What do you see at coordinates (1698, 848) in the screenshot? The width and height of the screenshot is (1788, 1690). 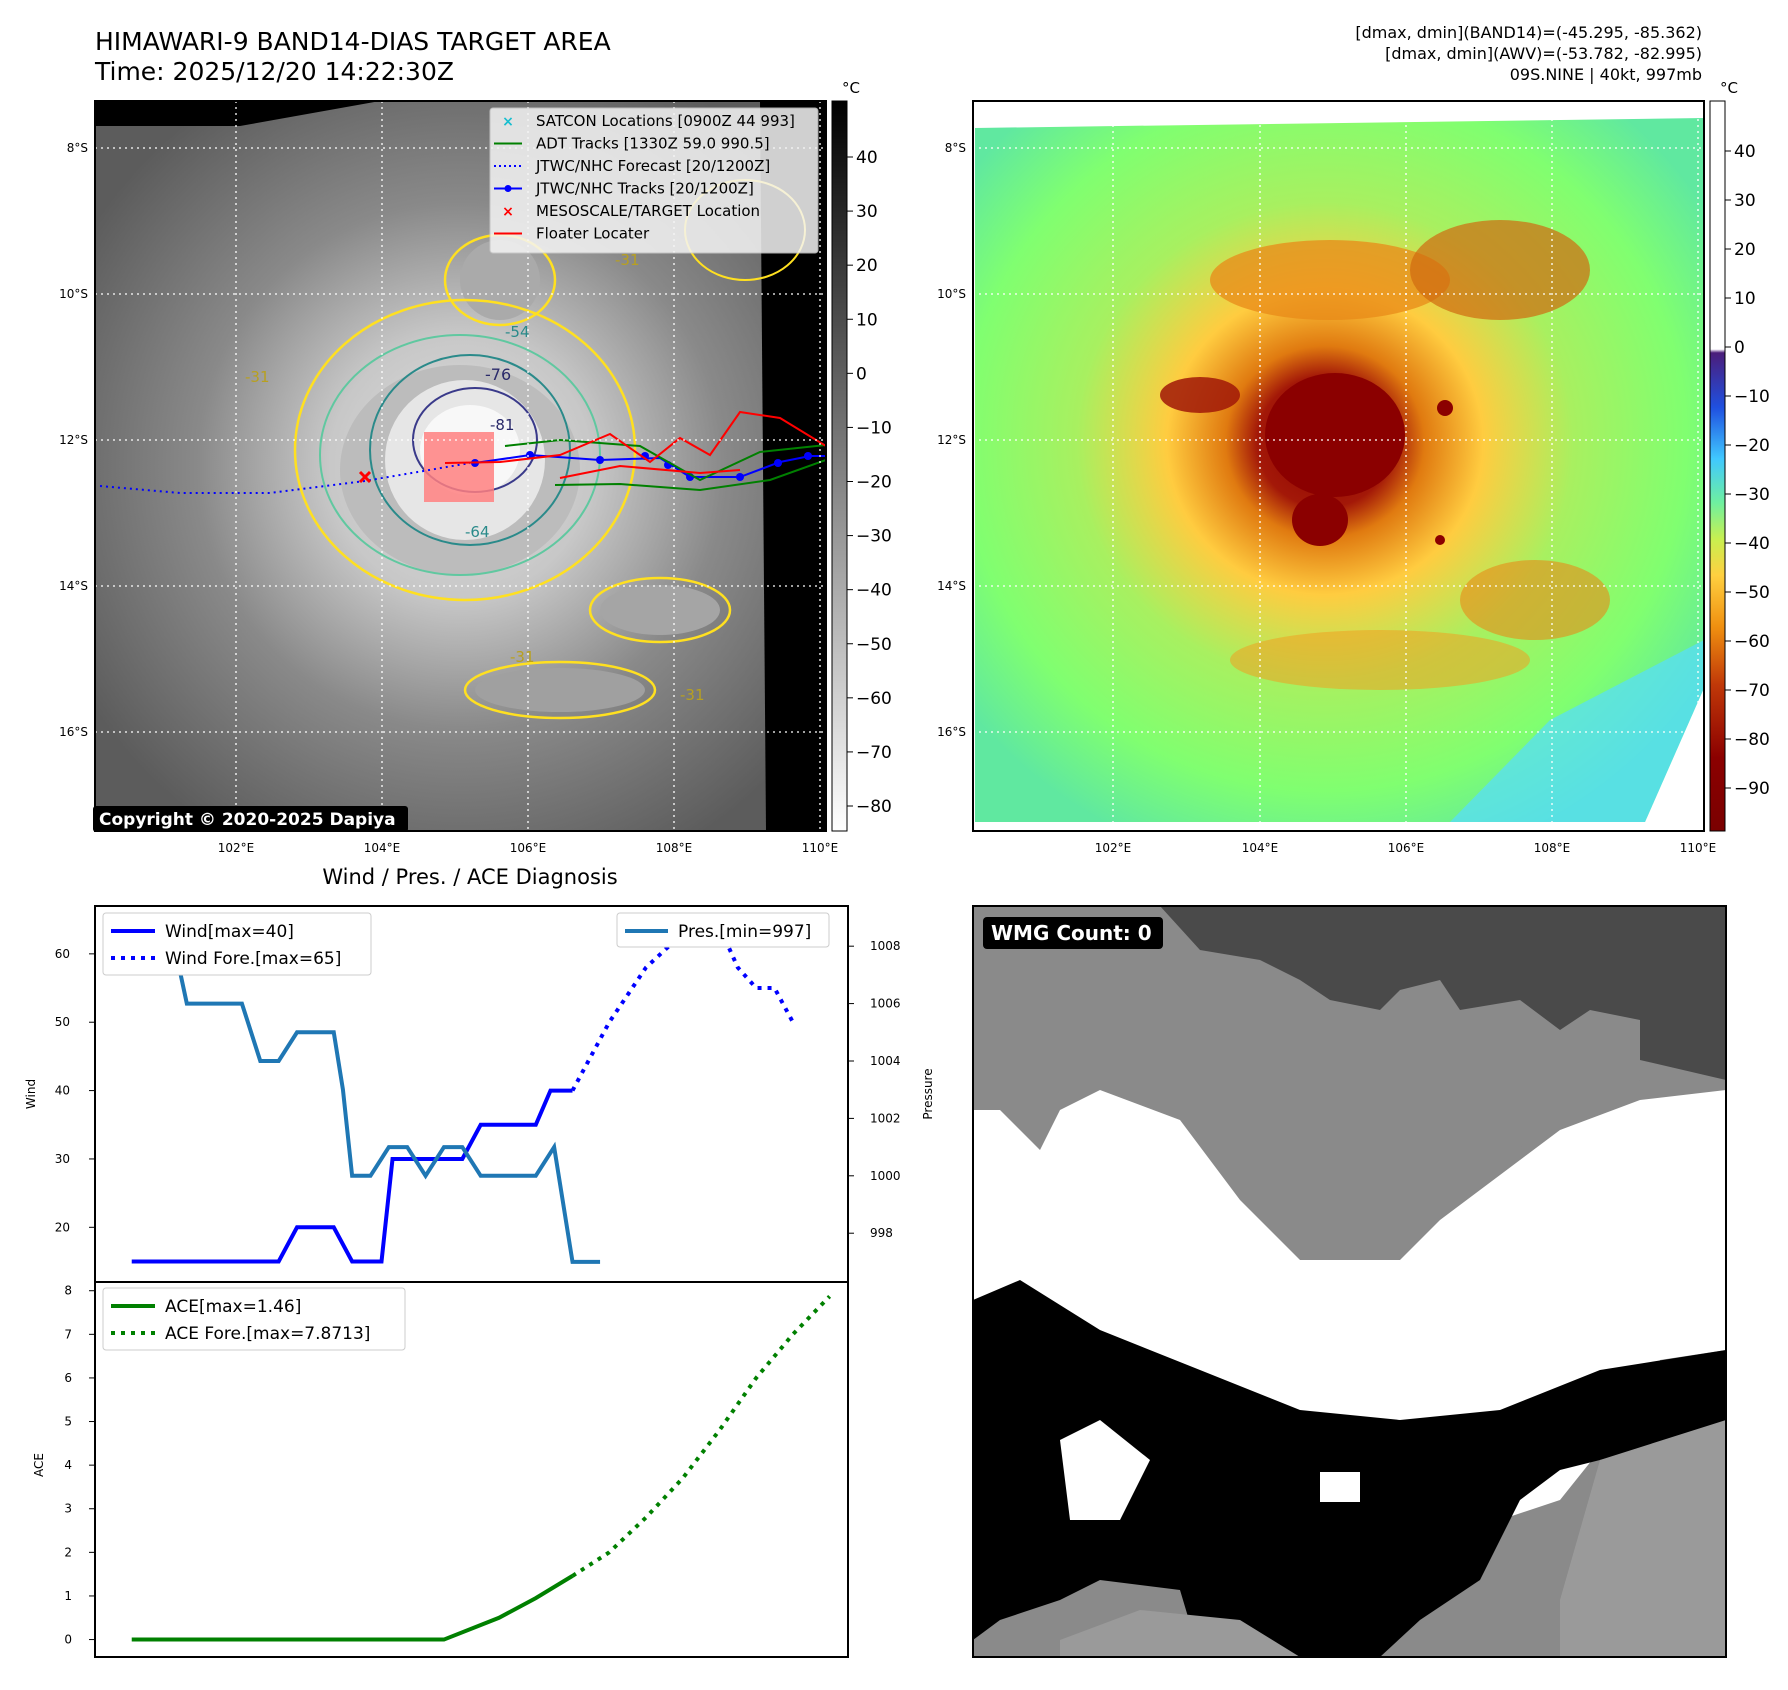 I see `lon-label: 110°E` at bounding box center [1698, 848].